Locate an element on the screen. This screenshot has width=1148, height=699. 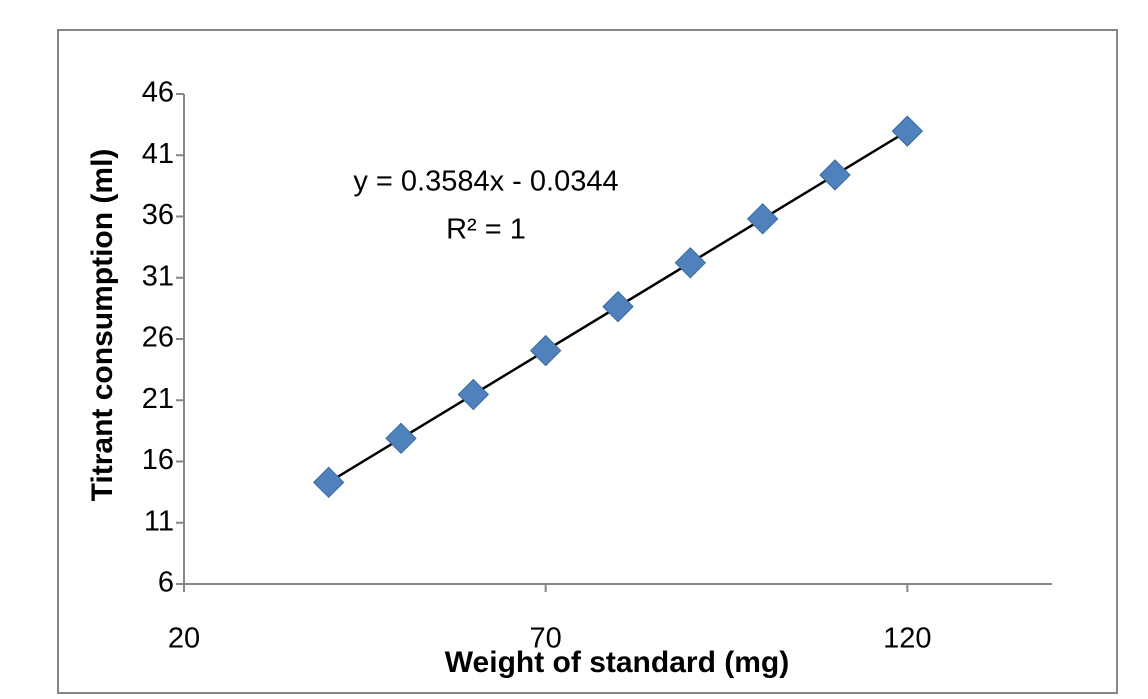
y-tick-label: 26 is located at coordinates (158, 338).